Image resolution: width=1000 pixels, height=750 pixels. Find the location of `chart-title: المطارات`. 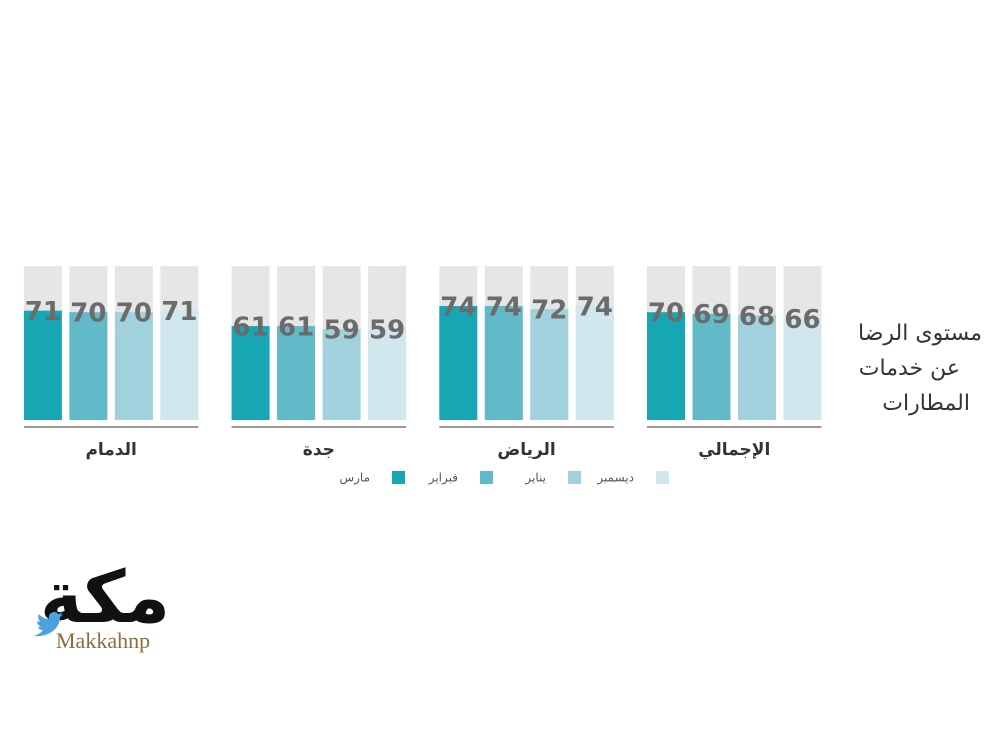

chart-title: المطارات is located at coordinates (926, 403).